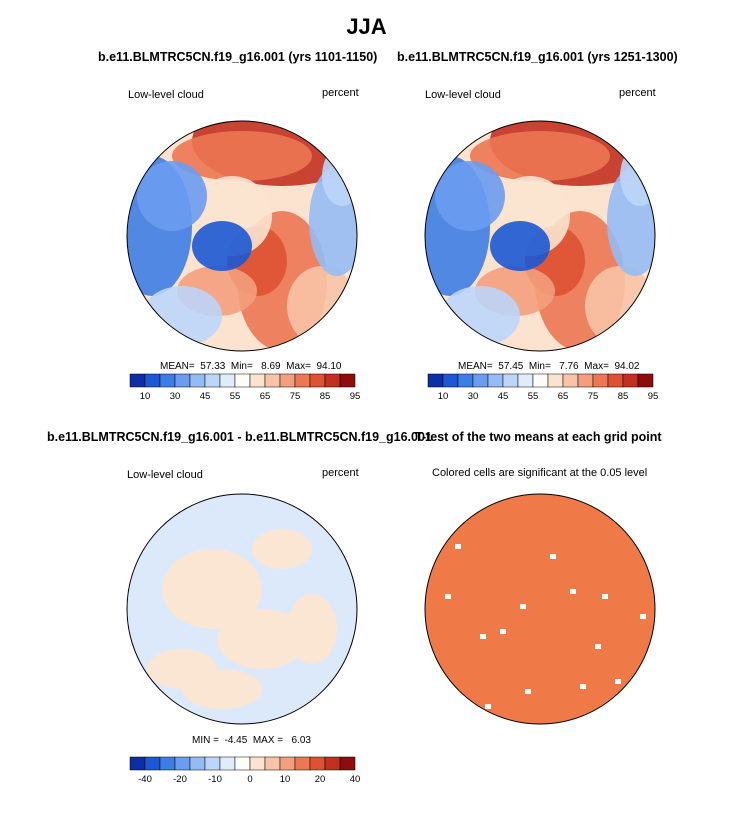  What do you see at coordinates (320, 779) in the screenshot?
I see `colorbar-3-tick-label: 20` at bounding box center [320, 779].